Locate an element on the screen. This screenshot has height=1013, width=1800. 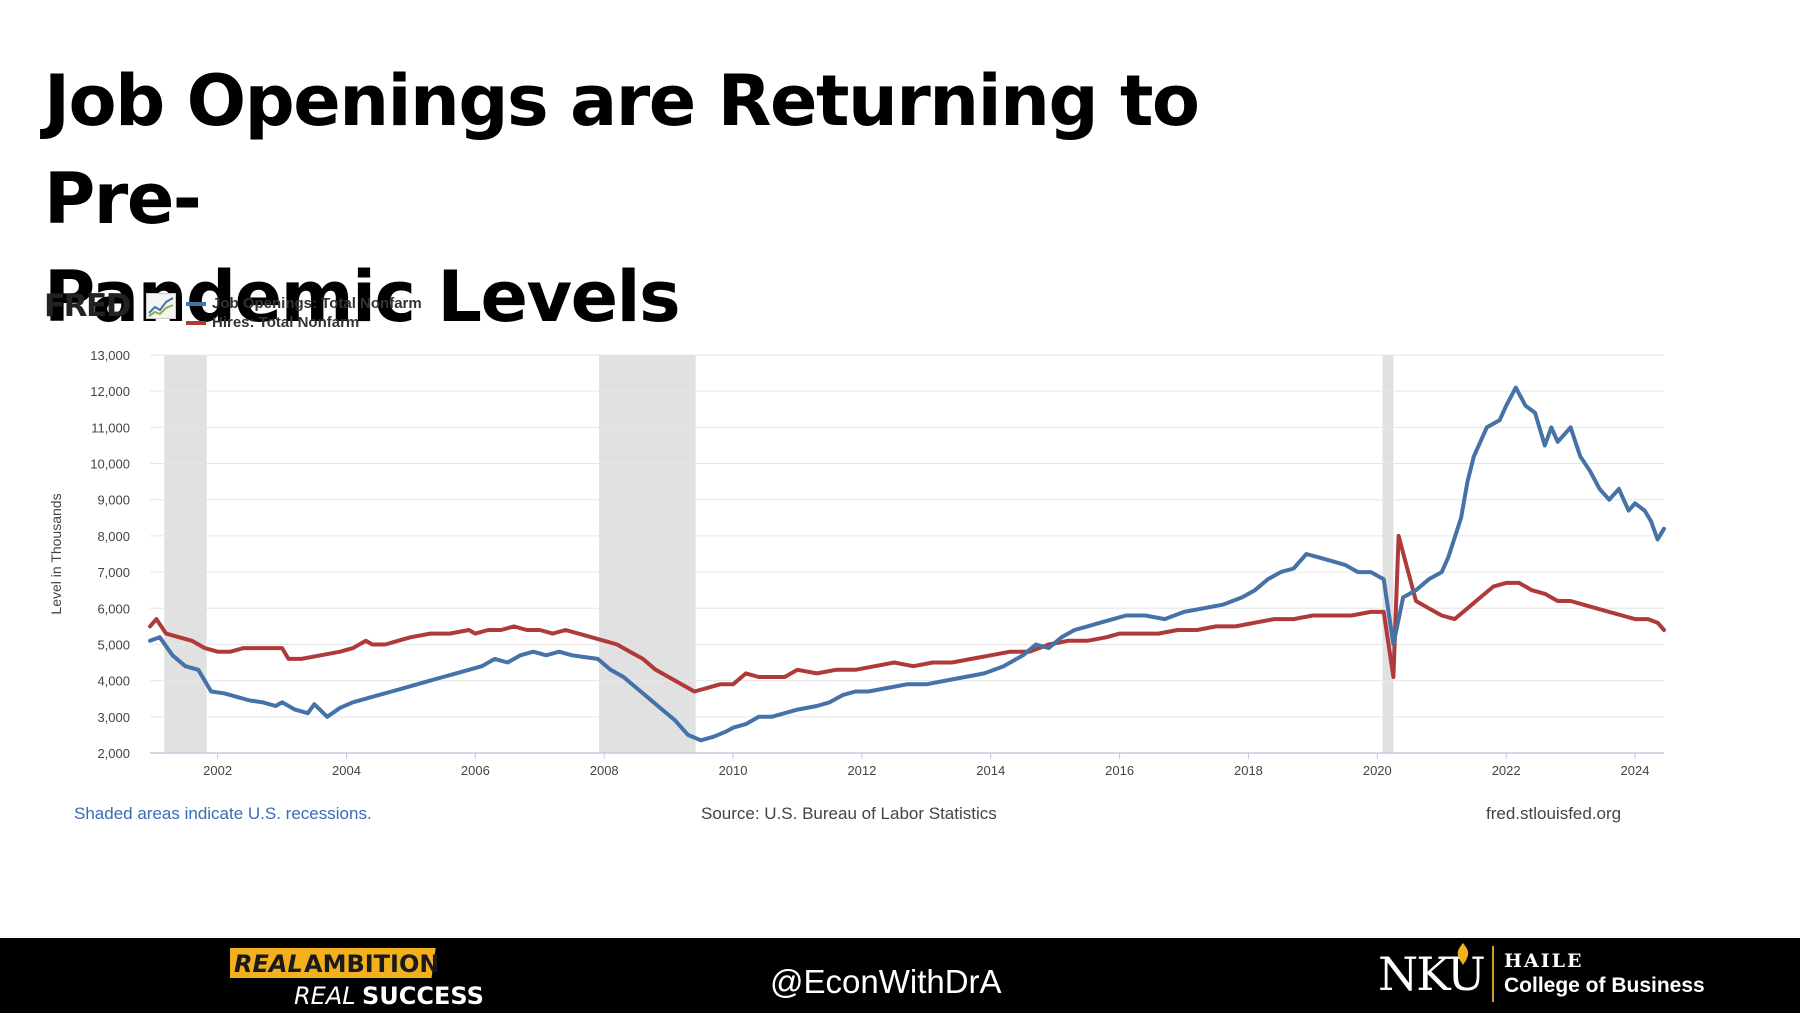
x-tick-label: 2006 is located at coordinates (475, 770).